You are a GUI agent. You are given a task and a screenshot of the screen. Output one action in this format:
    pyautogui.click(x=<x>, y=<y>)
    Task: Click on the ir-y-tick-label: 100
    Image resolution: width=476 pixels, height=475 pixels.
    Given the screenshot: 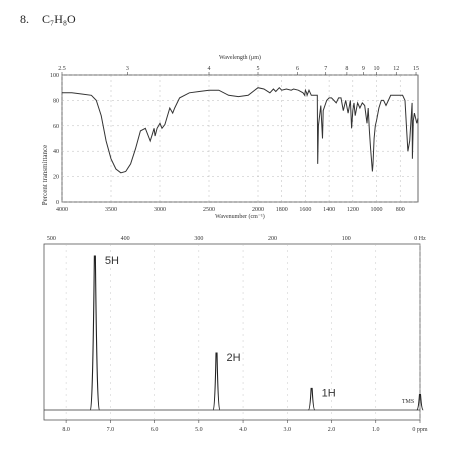 What is the action you would take?
    pyautogui.click(x=54, y=76)
    